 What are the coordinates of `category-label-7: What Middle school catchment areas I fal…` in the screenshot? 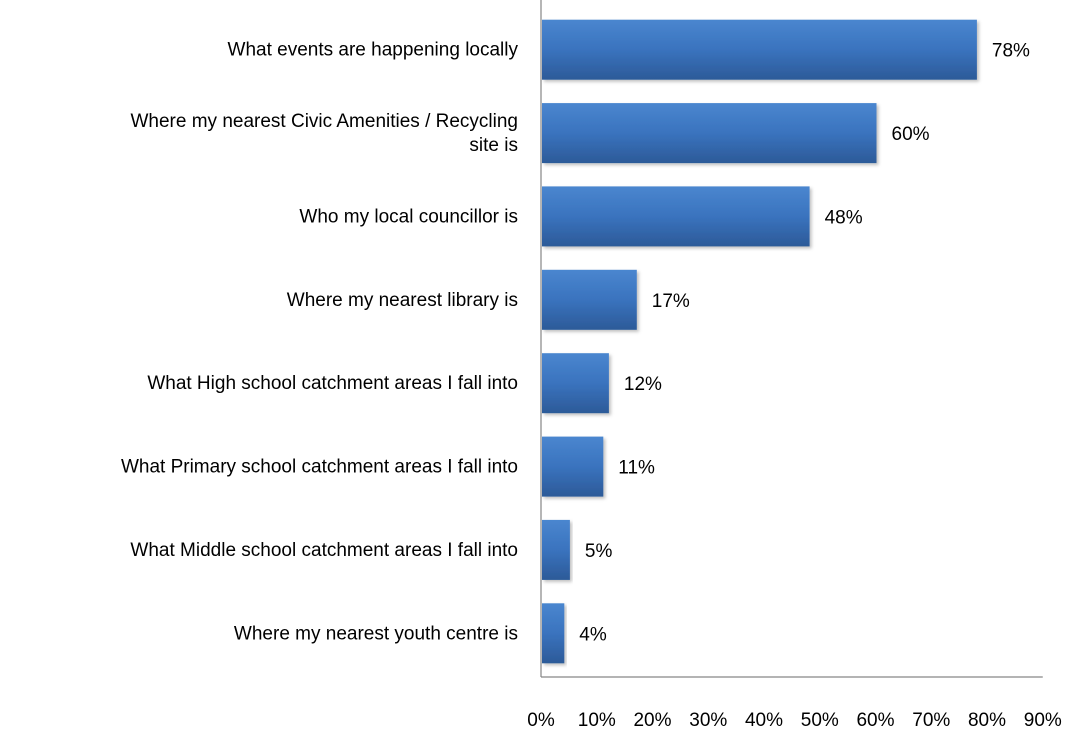 It's located at (324, 550).